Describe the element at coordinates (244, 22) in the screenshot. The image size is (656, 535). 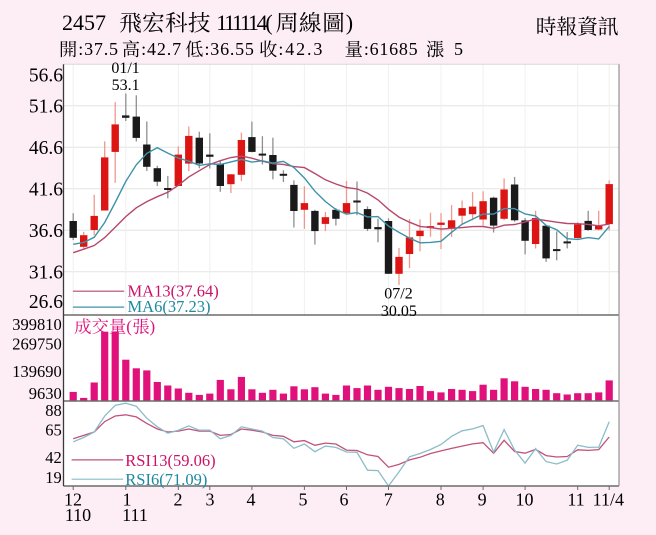
I see `svg-text: 111114(` at that location.